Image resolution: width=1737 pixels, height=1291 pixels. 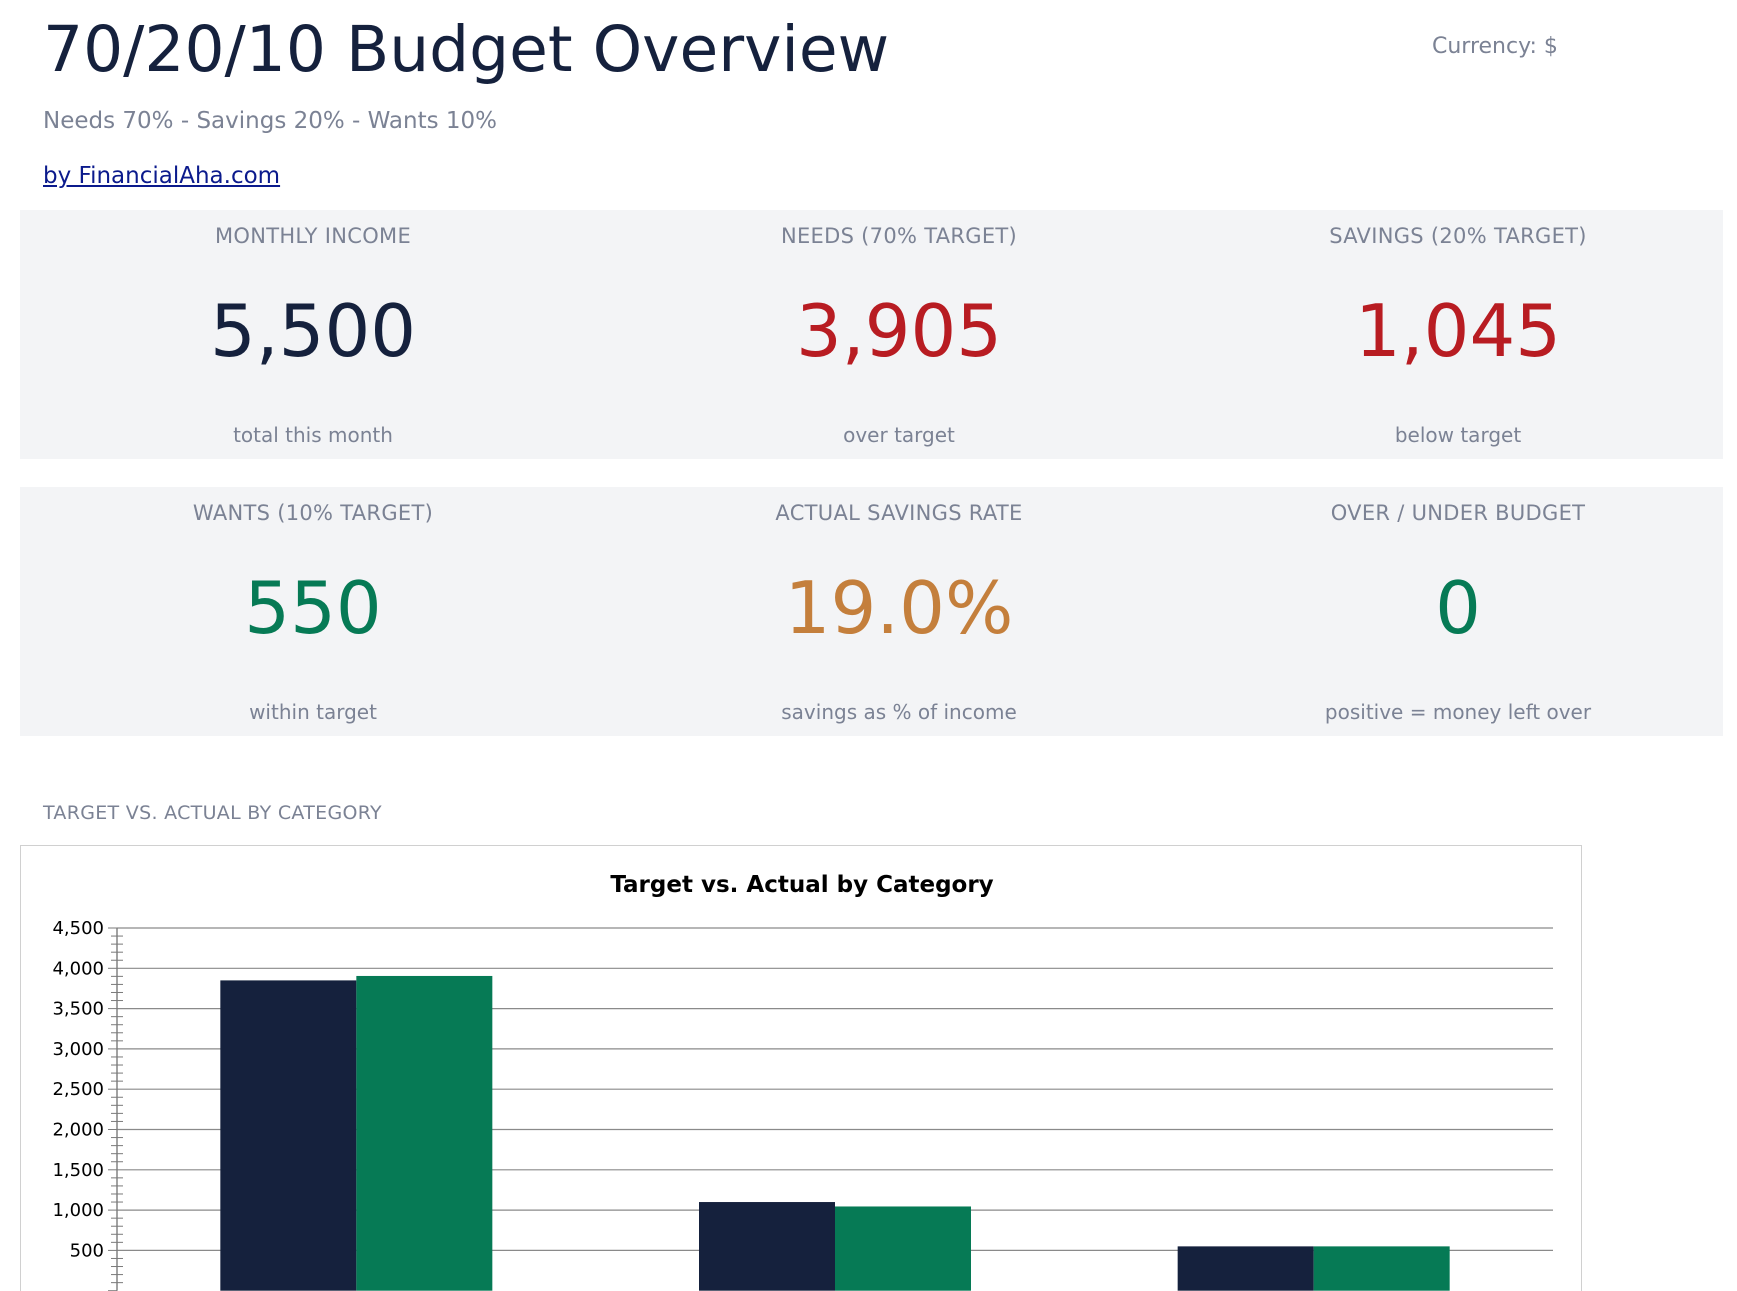 What do you see at coordinates (899, 331) in the screenshot?
I see `kpi-value: 3,905` at bounding box center [899, 331].